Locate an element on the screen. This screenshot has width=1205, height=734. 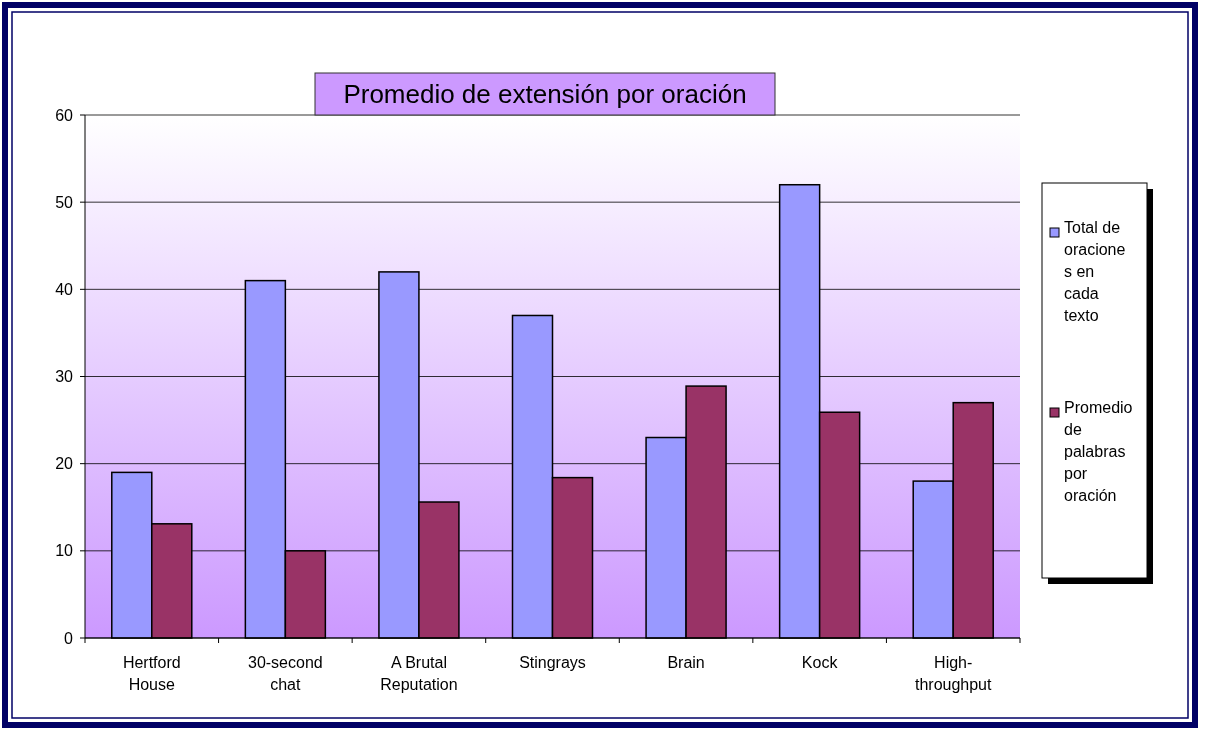
x-tick-label: Hertford House is located at coordinates (151, 673).